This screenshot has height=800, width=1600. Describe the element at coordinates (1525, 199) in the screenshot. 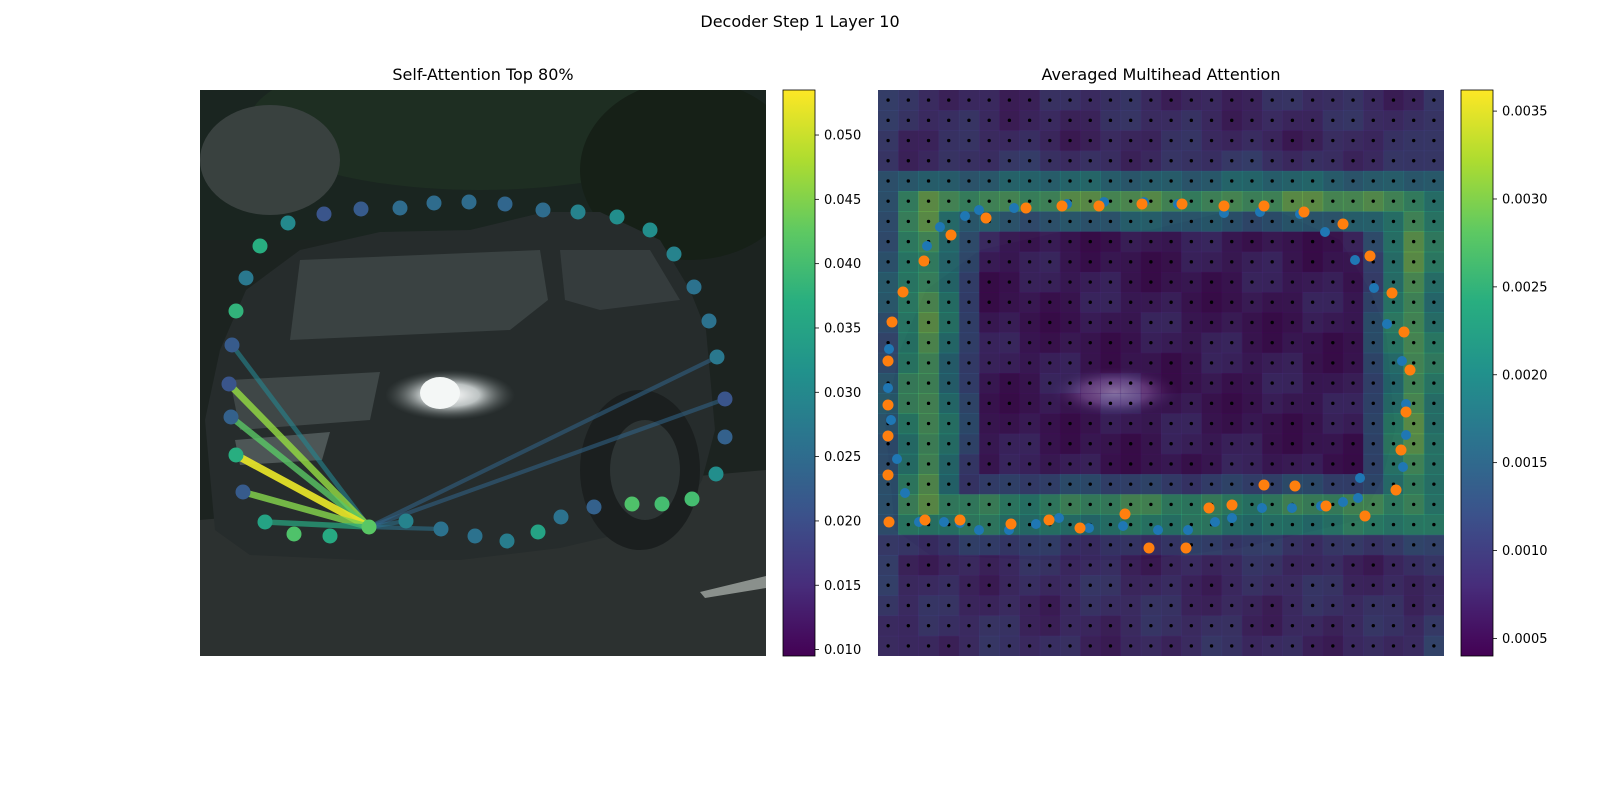

I see `colorbar-tick-label: 0.0030` at that location.